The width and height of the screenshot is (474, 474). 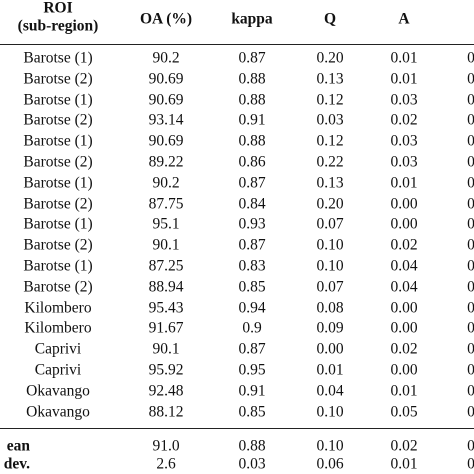 I want to click on summary-rule, so click(x=237, y=428).